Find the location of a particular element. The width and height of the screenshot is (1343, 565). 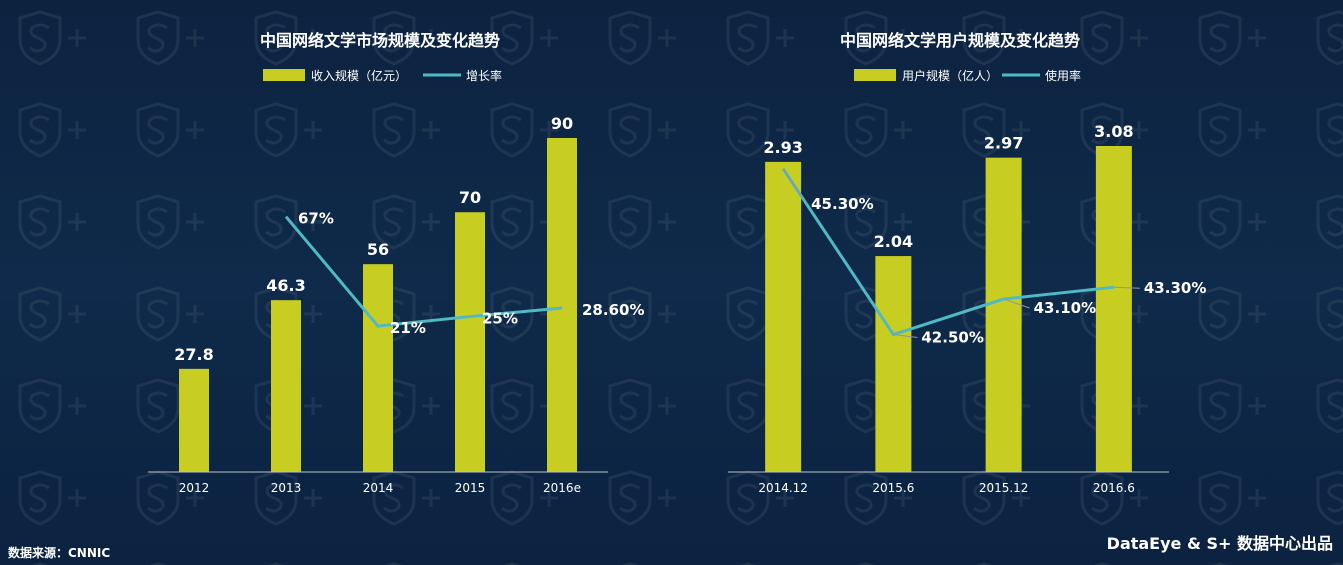

legend: 用户规模（亿人） 使用率 is located at coordinates (967, 75).